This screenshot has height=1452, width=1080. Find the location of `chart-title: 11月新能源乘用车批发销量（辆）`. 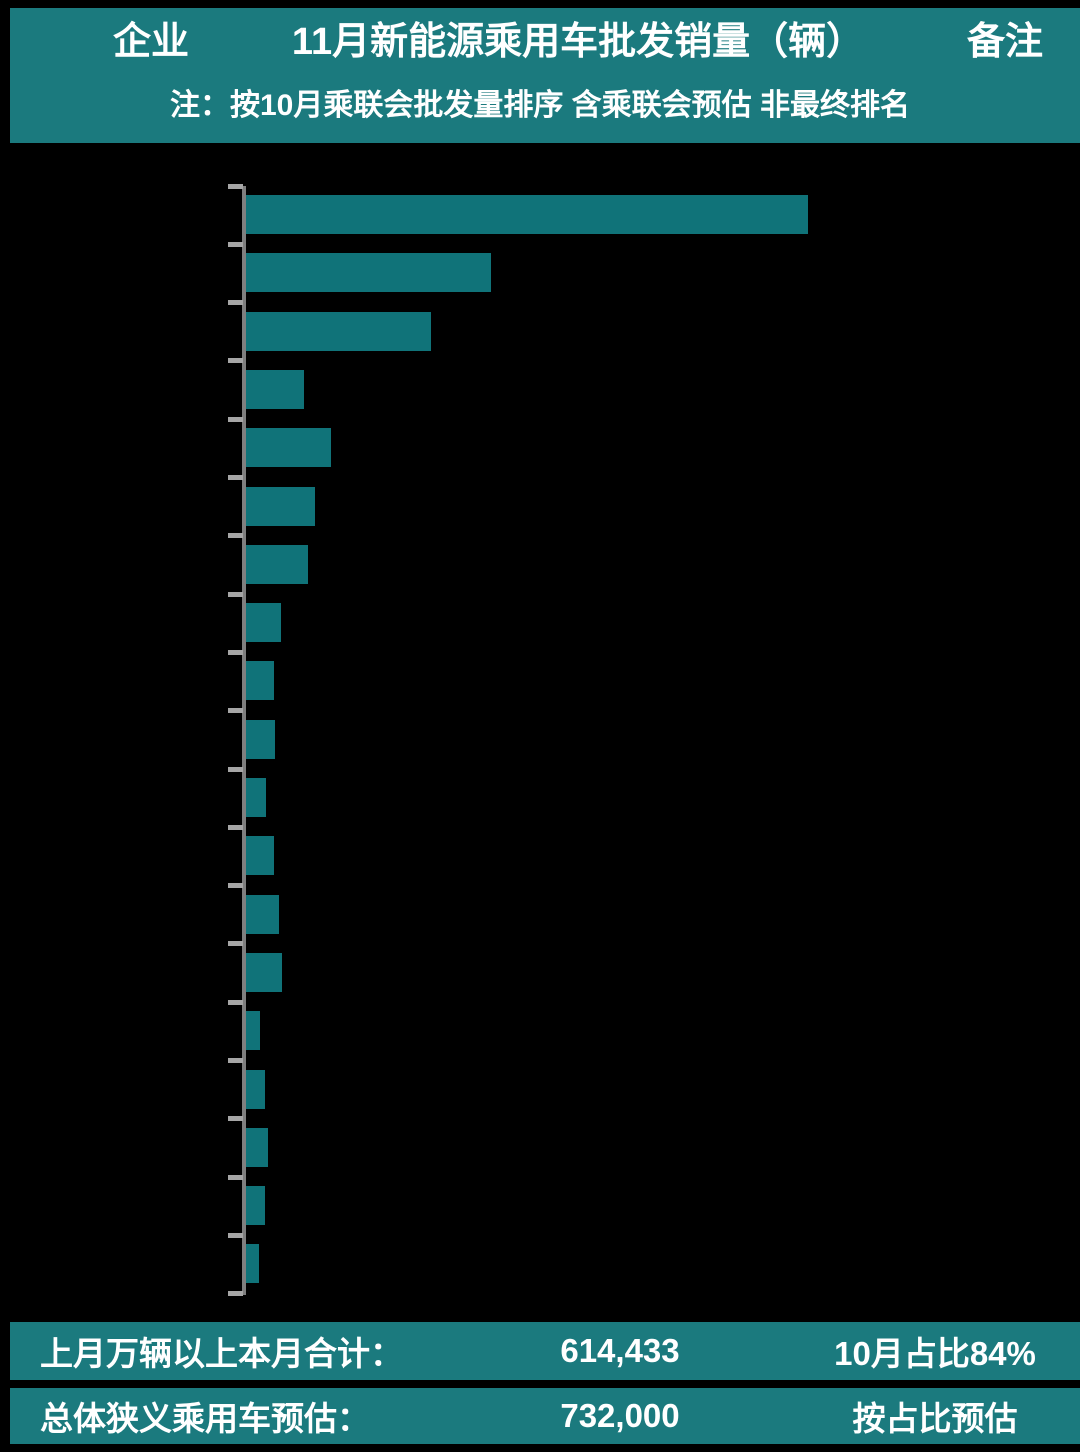

chart-title: 11月新能源乘用车批发销量（辆） is located at coordinates (578, 42).